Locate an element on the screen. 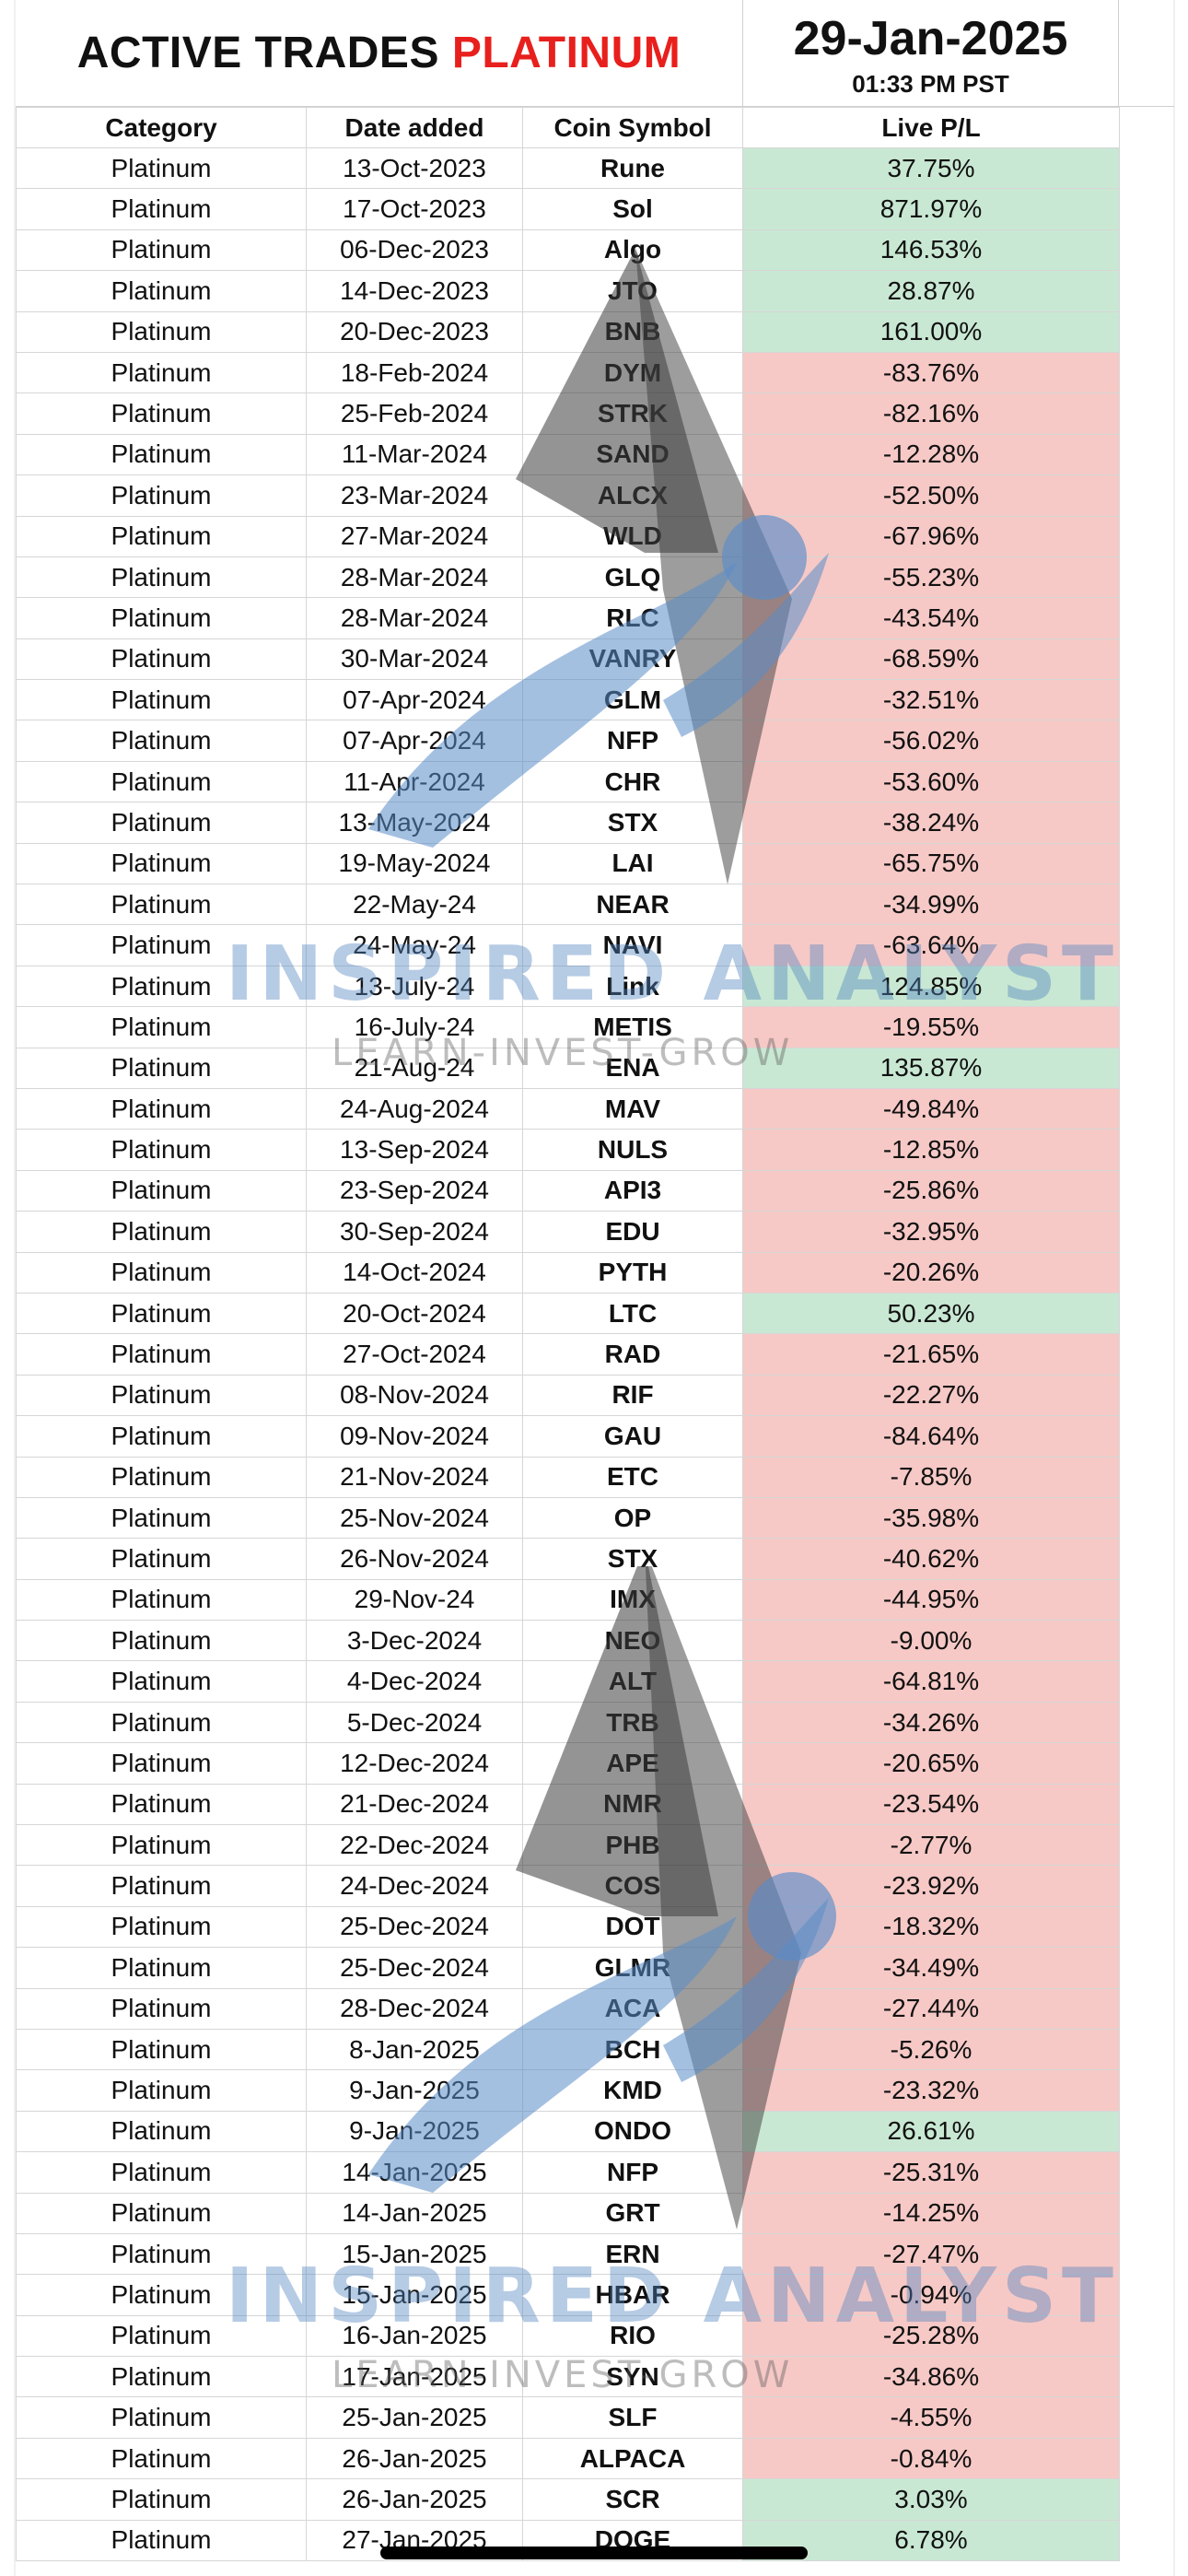 The width and height of the screenshot is (1188, 2576). cell-live-pl: -14.25% is located at coordinates (931, 2213).